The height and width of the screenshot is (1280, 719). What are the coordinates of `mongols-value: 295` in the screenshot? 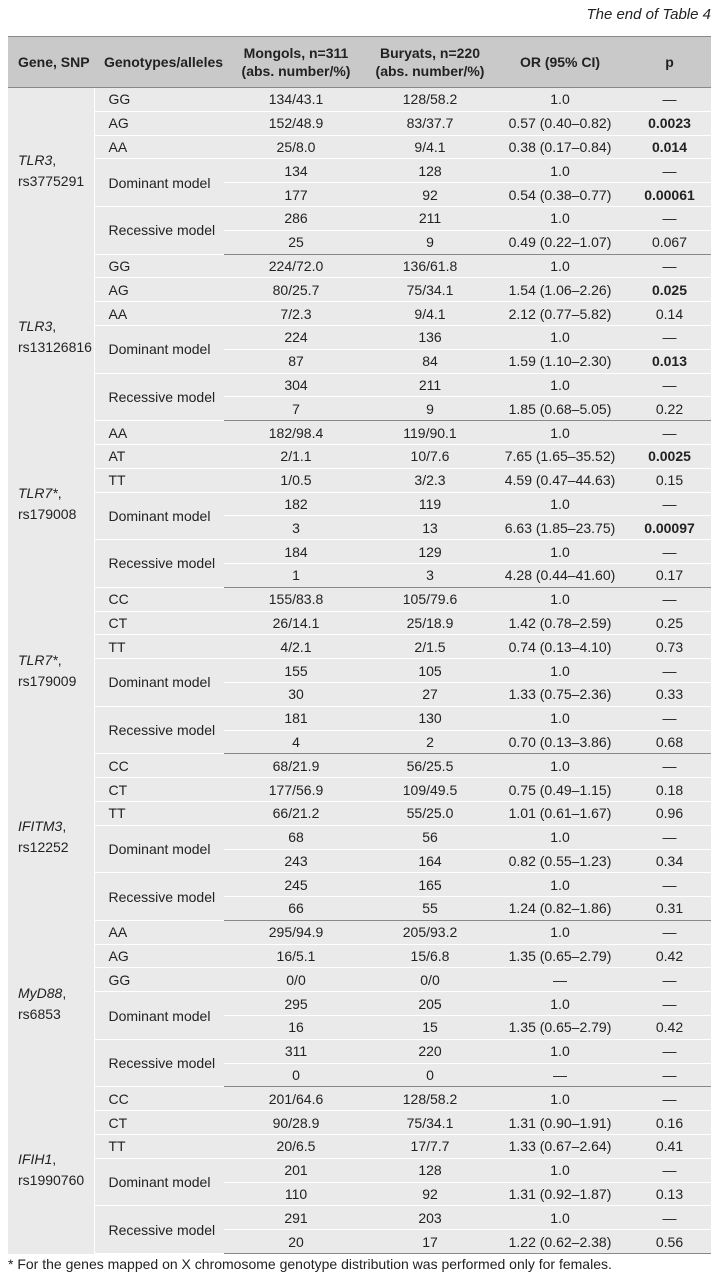 It's located at (296, 1004).